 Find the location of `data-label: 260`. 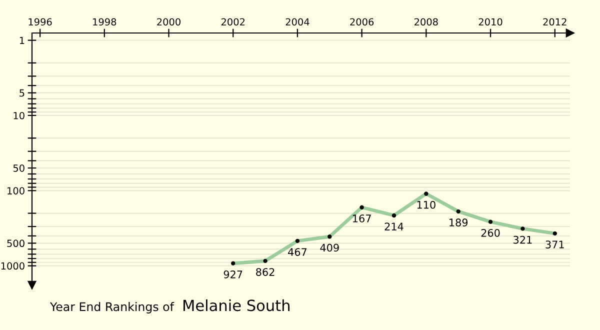

data-label: 260 is located at coordinates (490, 232).